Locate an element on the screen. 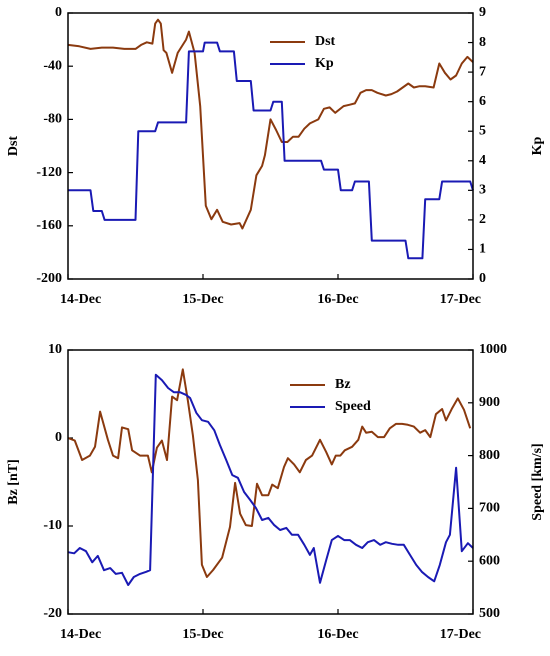 The image size is (550, 656). y2-tick-label: 8 is located at coordinates (482, 42).